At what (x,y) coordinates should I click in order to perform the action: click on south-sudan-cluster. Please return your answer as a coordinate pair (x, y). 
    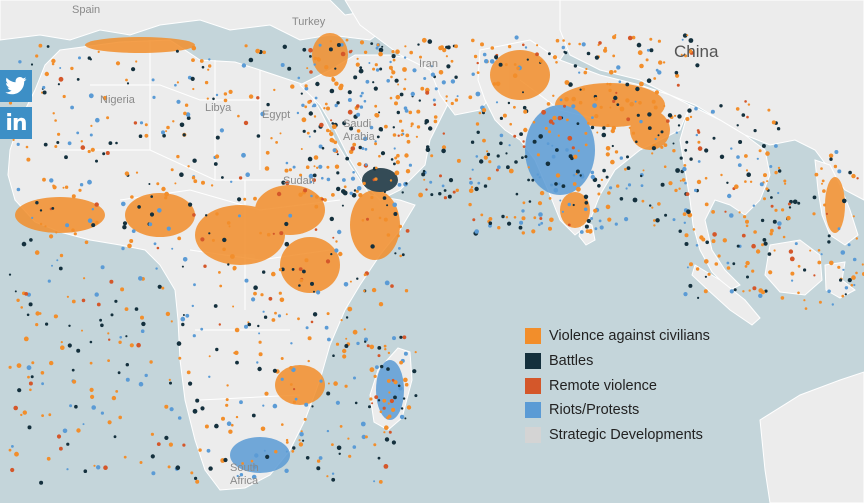
    Looking at the image, I should click on (290, 210).